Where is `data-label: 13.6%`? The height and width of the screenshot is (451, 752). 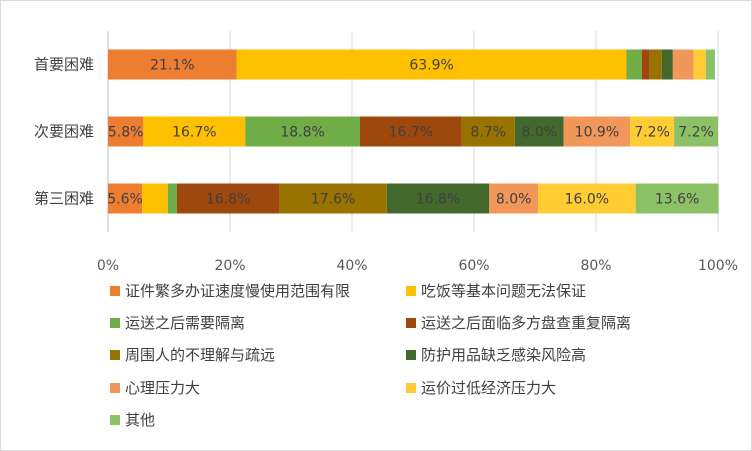 data-label: 13.6% is located at coordinates (677, 200).